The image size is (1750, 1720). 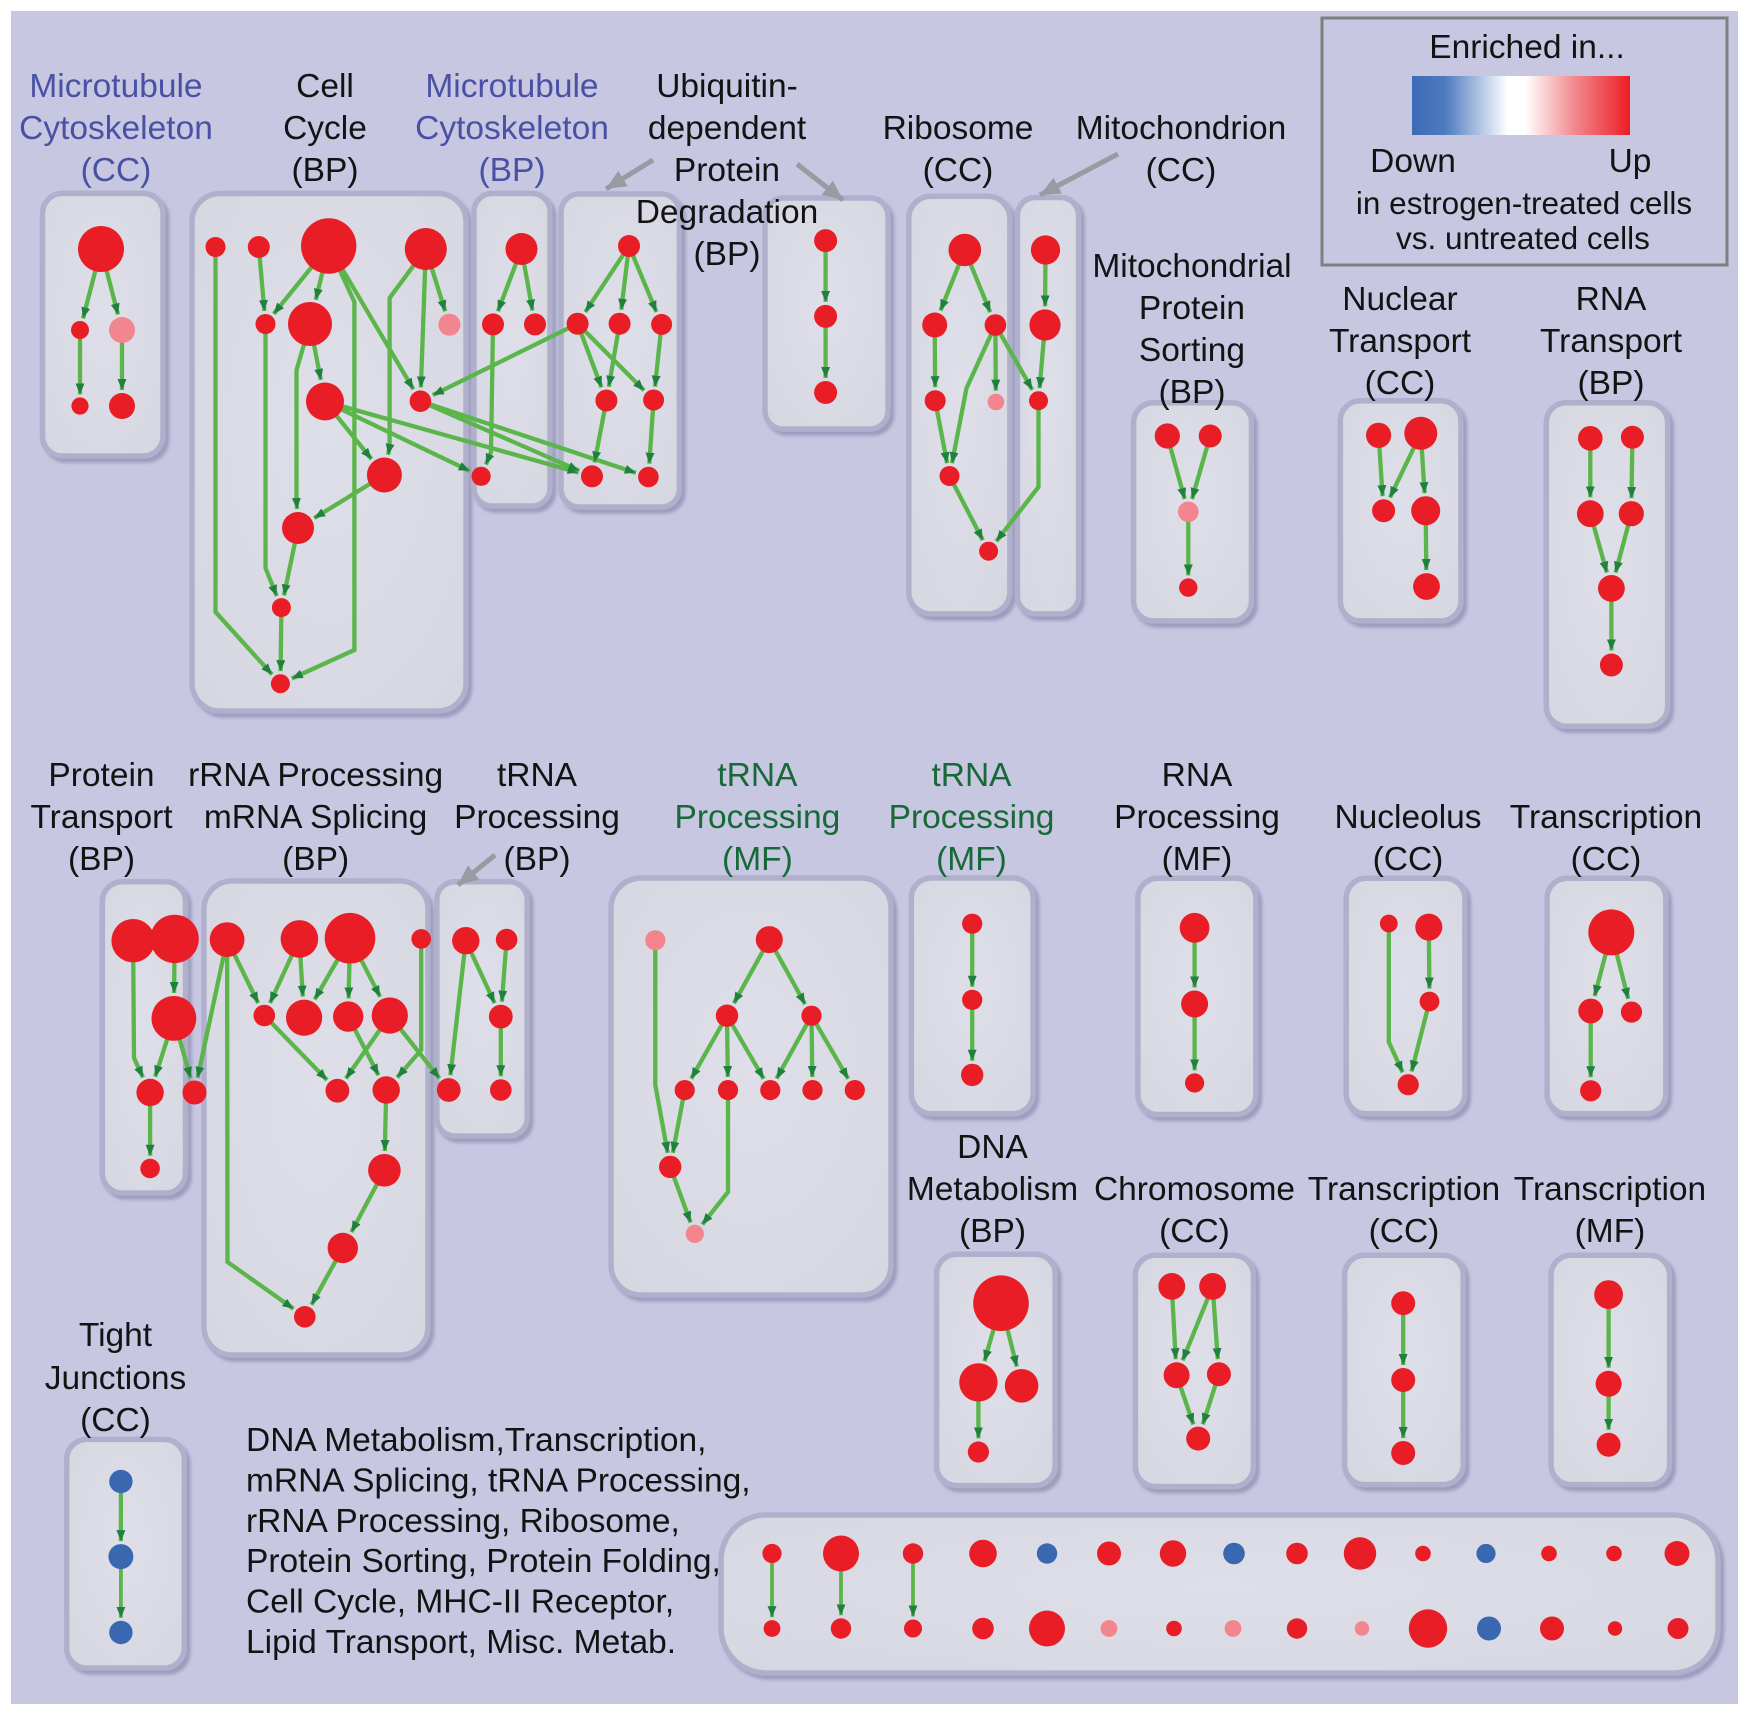 I want to click on svg-text: Tight, so click(x=116, y=1335).